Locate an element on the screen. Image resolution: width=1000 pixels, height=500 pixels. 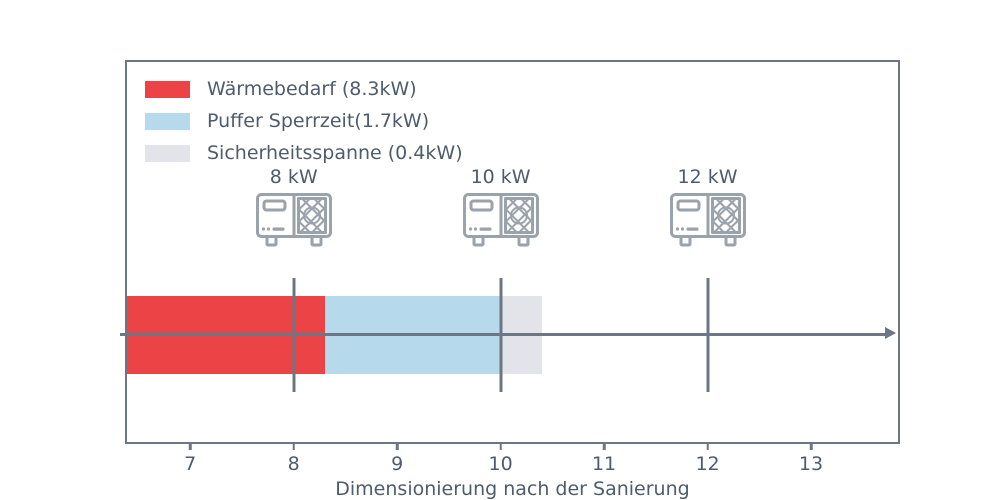
legend-item-waermebedarf: Wärmebedarf (8.3kW) is located at coordinates (304, 89).